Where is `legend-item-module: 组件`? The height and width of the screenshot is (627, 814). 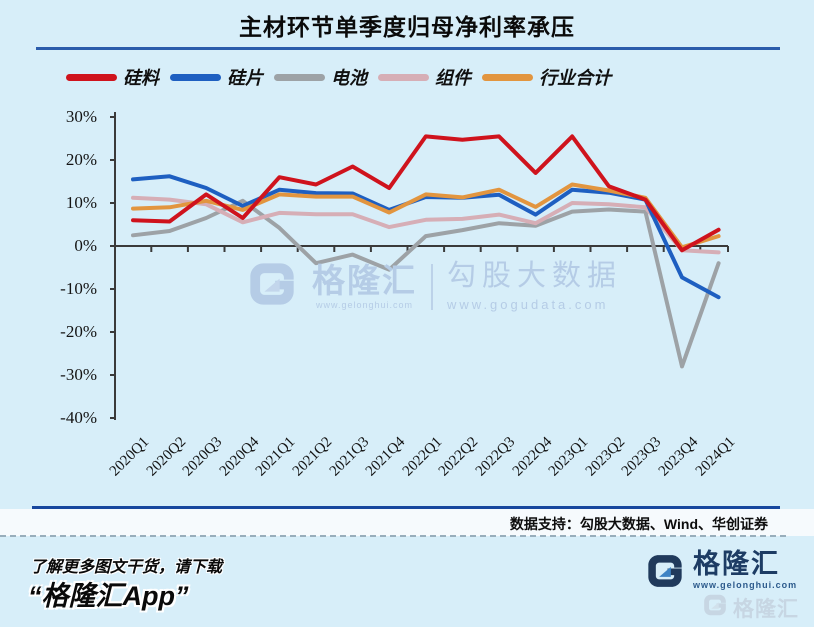
legend-item-module: 组件 is located at coordinates (424, 77).